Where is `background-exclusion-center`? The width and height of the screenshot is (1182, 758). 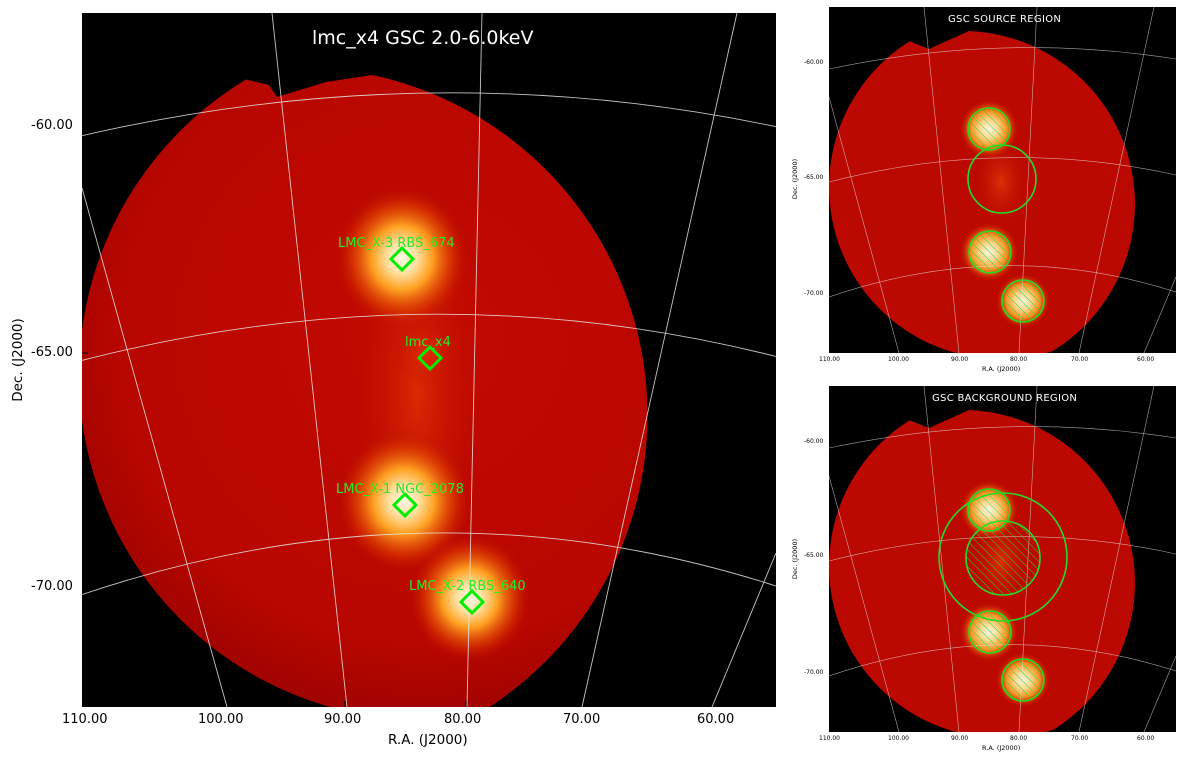
background-exclusion-center is located at coordinates (1003, 558).